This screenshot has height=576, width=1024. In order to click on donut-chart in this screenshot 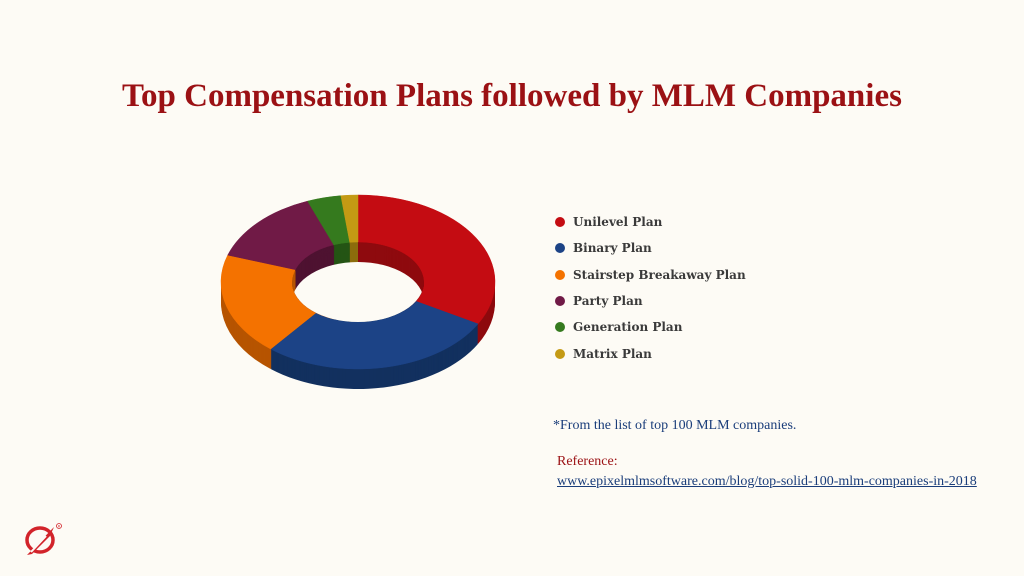, I will do `click(358, 291)`.